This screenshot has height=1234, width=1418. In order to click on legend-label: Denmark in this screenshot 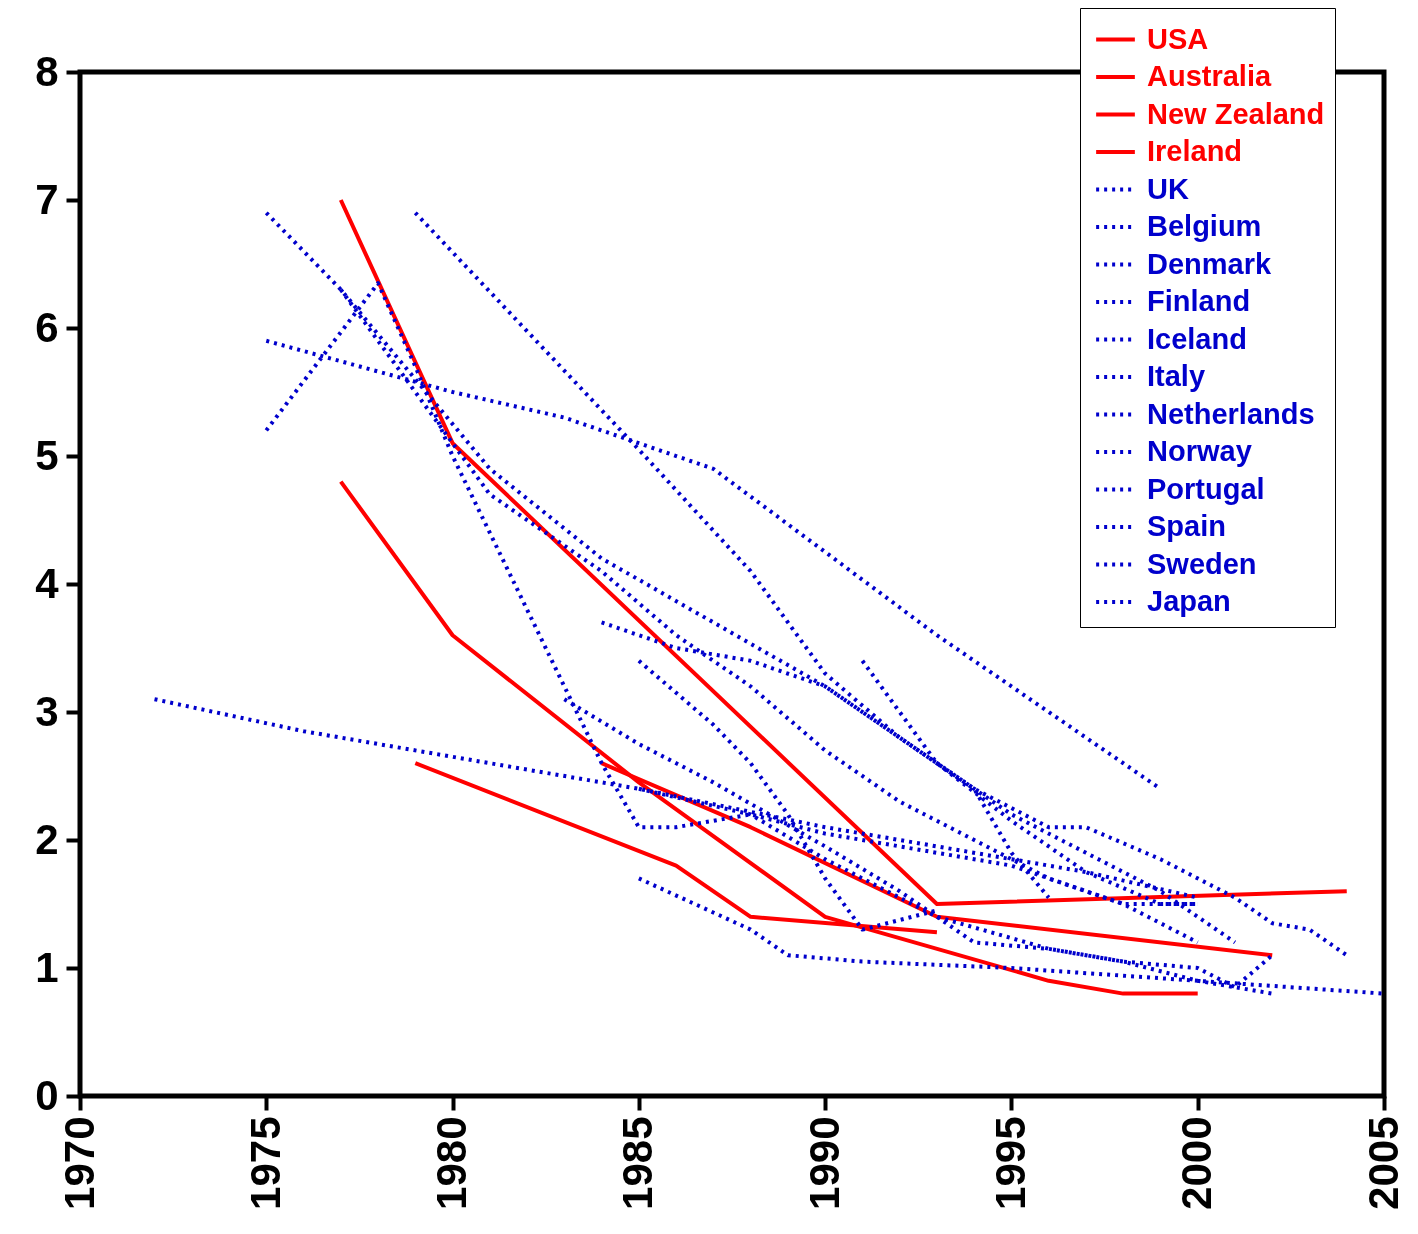, I will do `click(1209, 263)`.